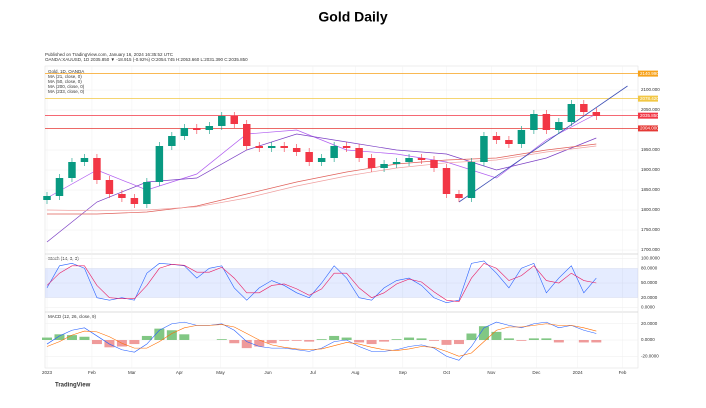 This screenshot has width=706, height=408. I want to click on y-tick-label: -20.0000, so click(650, 355).